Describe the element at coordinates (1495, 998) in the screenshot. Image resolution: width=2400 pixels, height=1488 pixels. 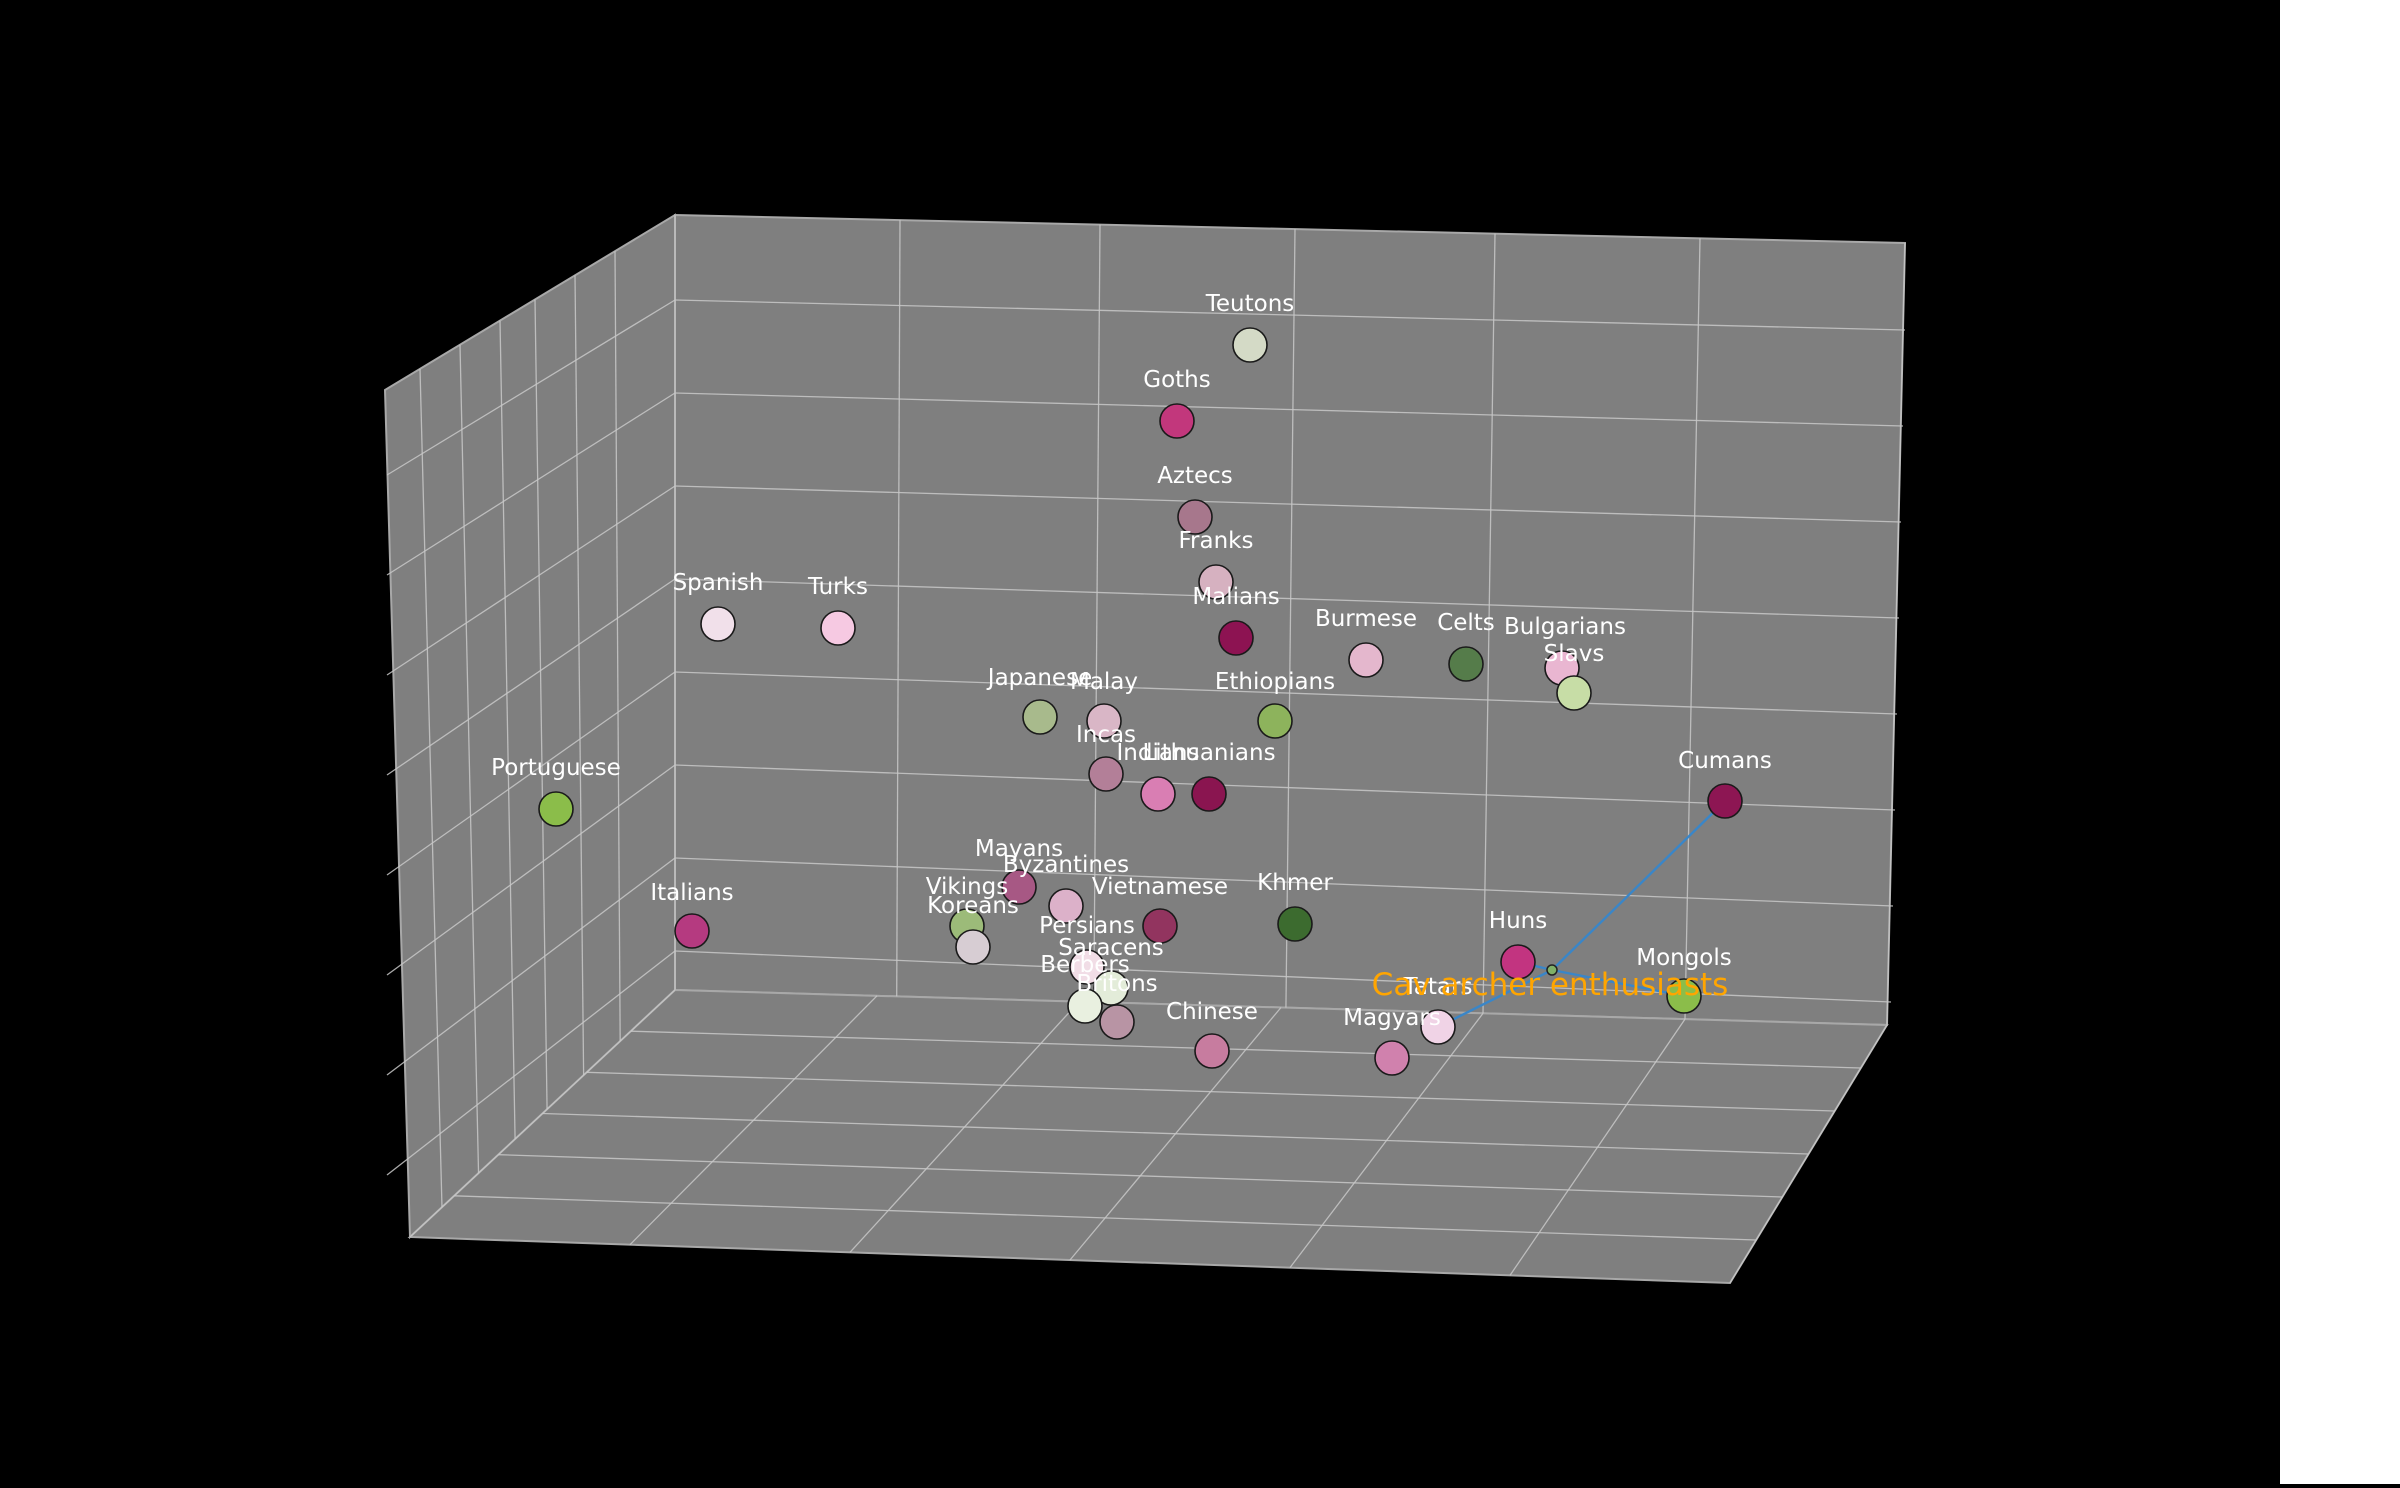
I see `cluster-link-tatars` at that location.